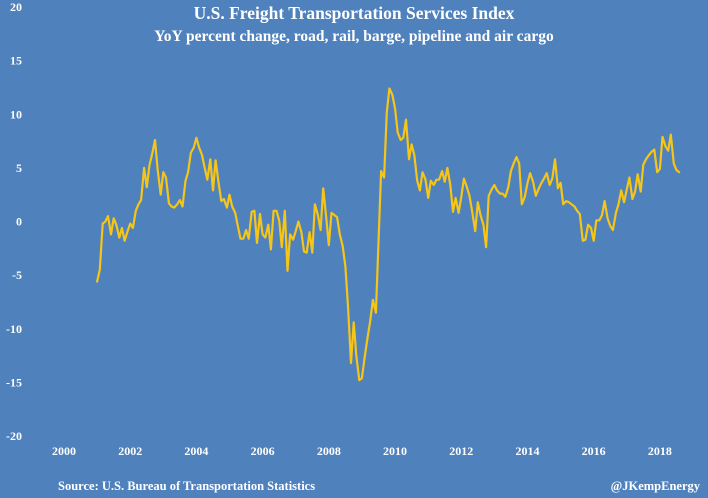 Image resolution: width=708 pixels, height=498 pixels. Describe the element at coordinates (656, 486) in the screenshot. I see `credit-note: @JKempEnergy` at that location.